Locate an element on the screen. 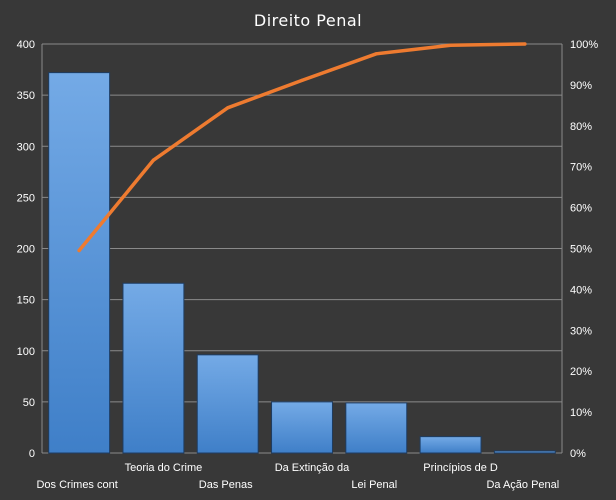 Image resolution: width=616 pixels, height=500 pixels. y-tick-label: 100 is located at coordinates (26, 352).